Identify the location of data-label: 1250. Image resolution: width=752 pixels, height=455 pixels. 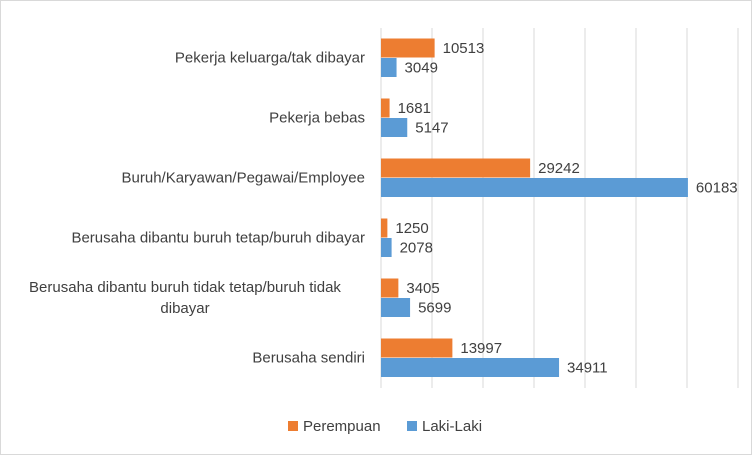
(411, 228).